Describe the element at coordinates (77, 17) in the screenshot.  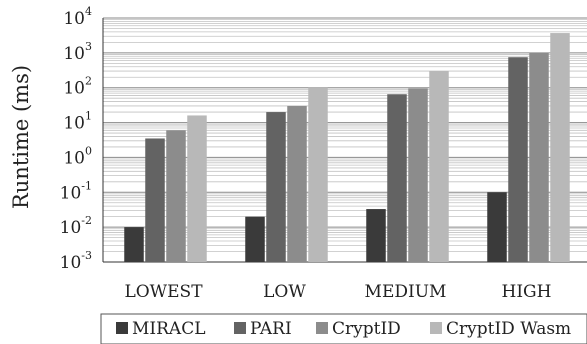
I see `y-tick-label: 10⁴` at that location.